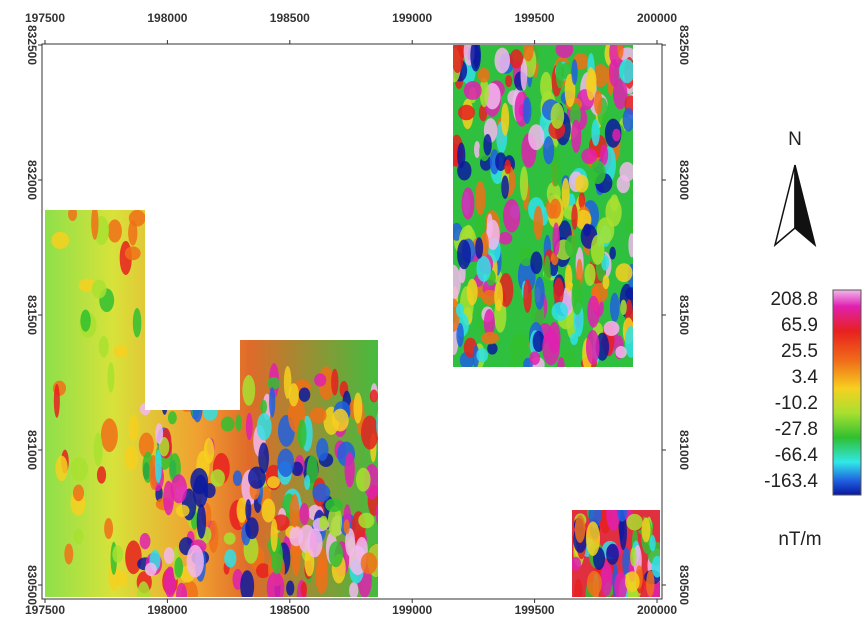  What do you see at coordinates (167, 18) in the screenshot?
I see `x-tick-label: 198000` at bounding box center [167, 18].